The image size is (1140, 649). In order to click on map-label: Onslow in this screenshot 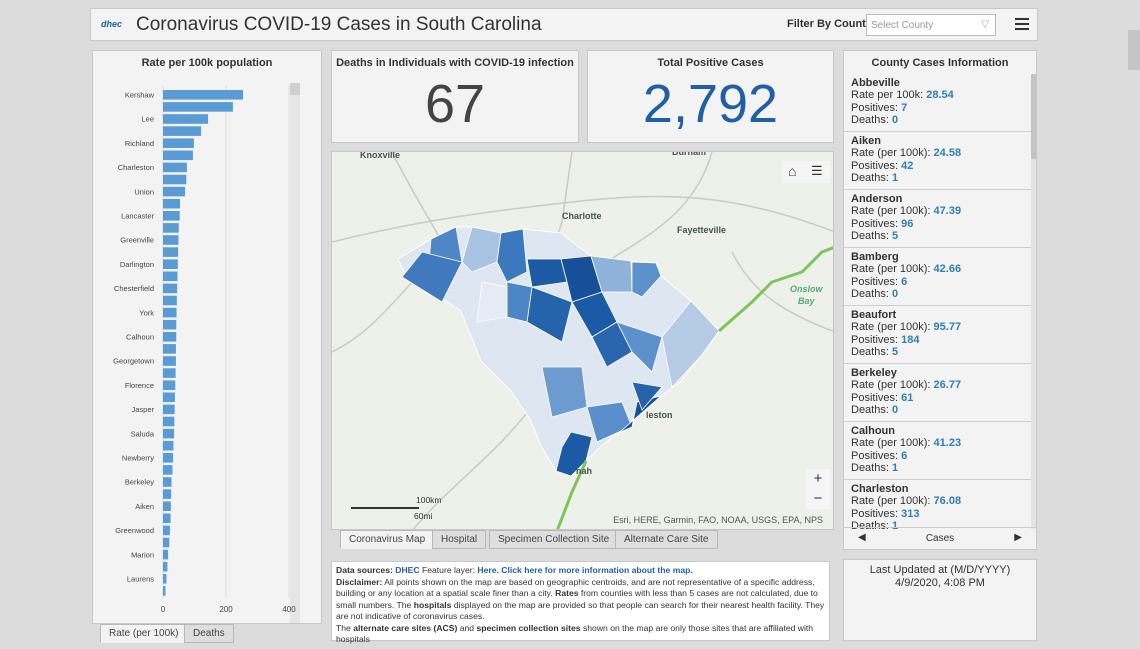, I will do `click(806, 289)`.